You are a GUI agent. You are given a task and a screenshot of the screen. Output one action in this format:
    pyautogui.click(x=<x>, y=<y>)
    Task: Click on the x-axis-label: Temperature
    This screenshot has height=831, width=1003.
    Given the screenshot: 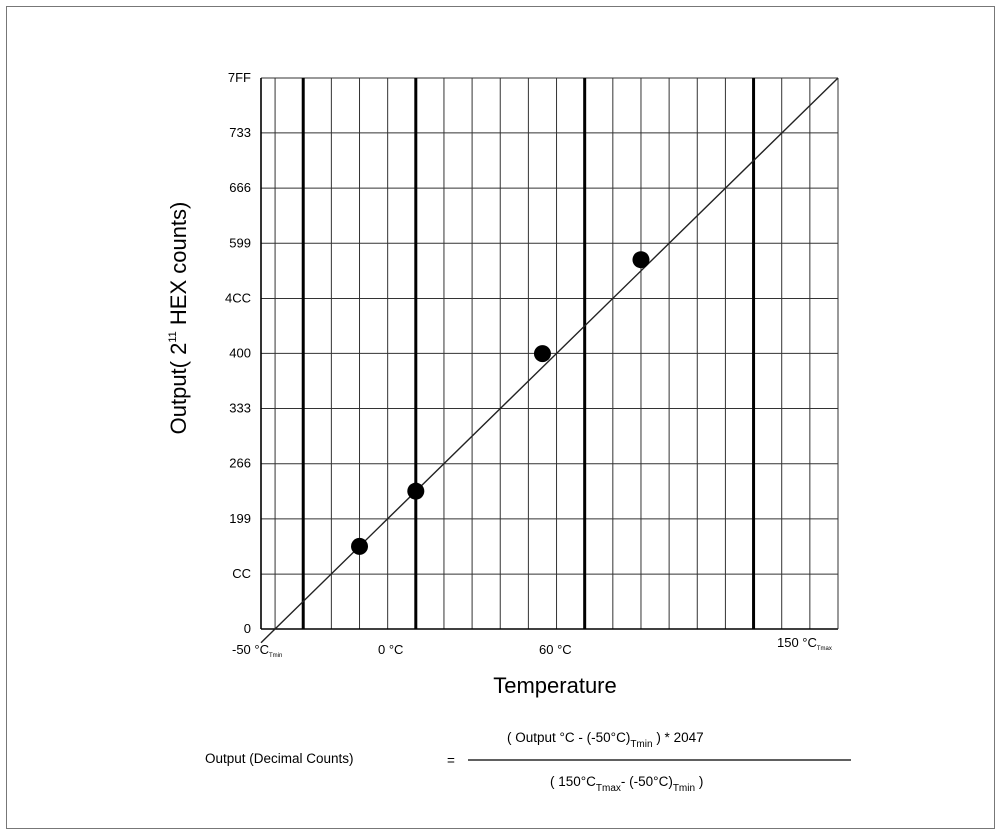 What is the action you would take?
    pyautogui.click(x=555, y=685)
    